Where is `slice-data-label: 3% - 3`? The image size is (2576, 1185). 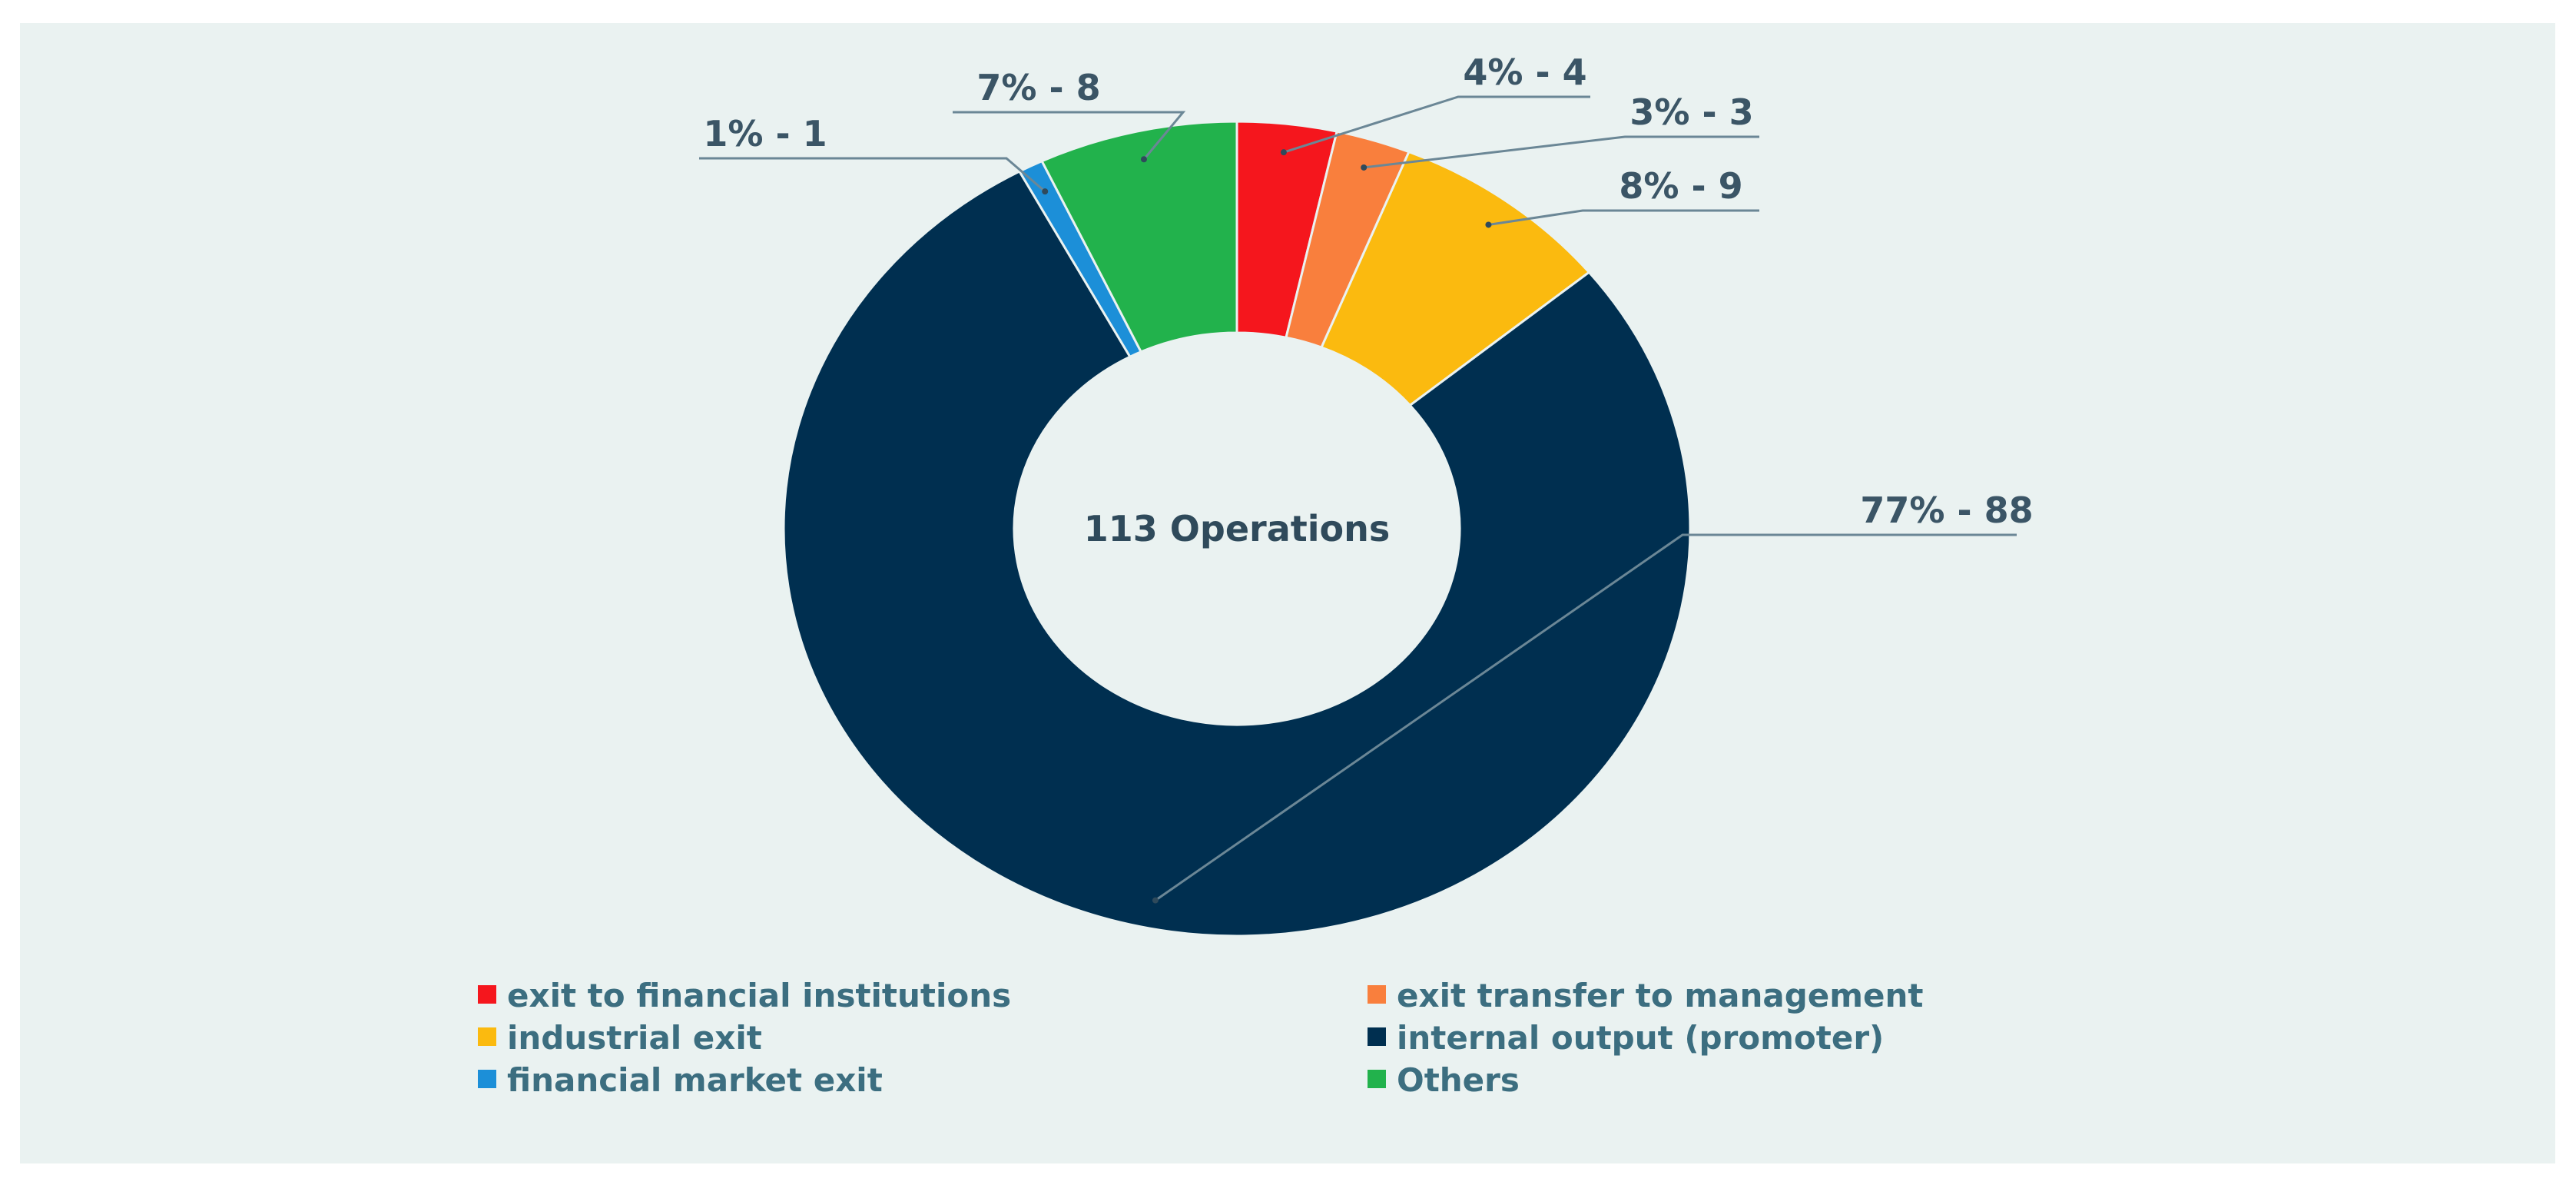 slice-data-label: 3% - 3 is located at coordinates (1691, 112).